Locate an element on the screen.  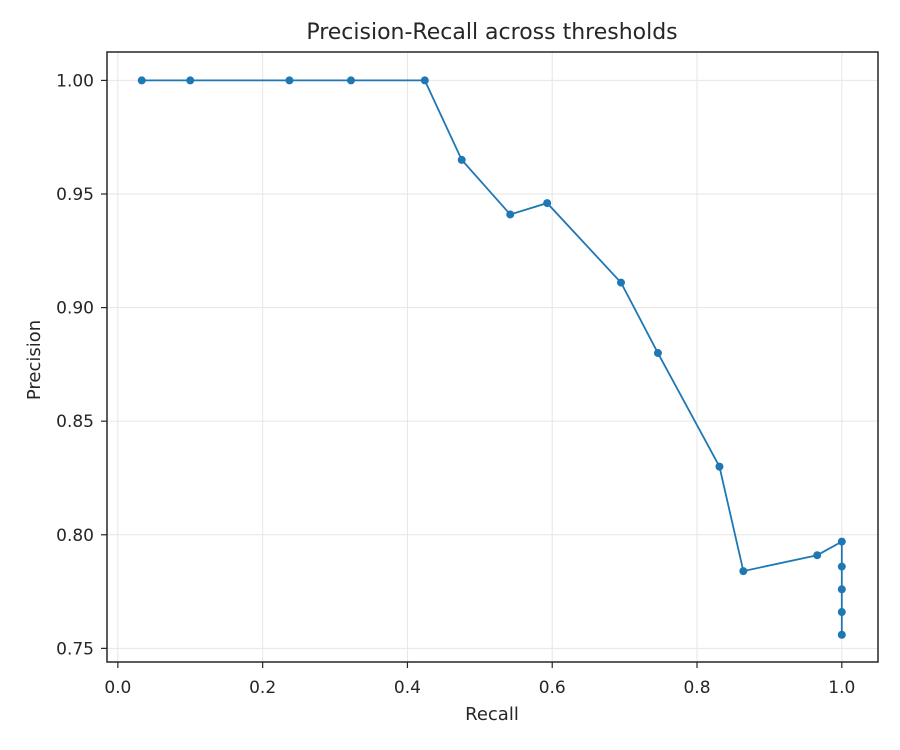
x-tick-label: 0.2 is located at coordinates (262, 688).